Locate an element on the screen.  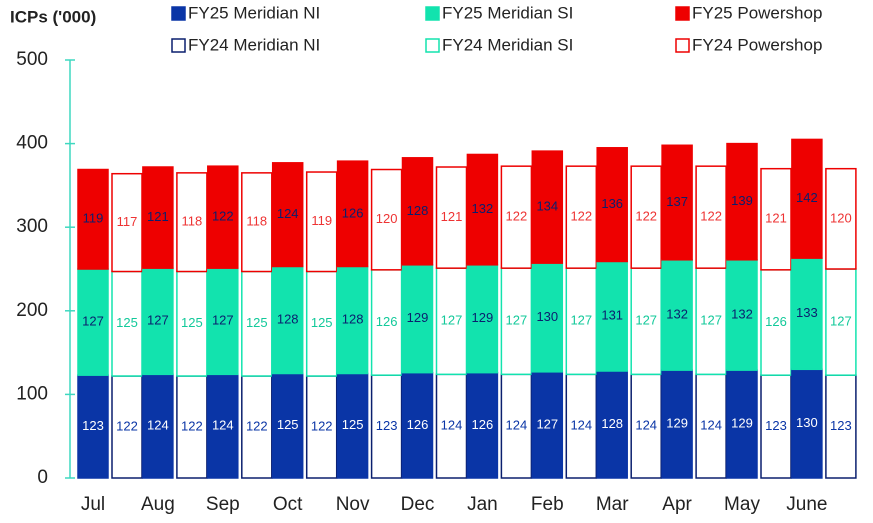
data-label: 136 is located at coordinates (612, 203).